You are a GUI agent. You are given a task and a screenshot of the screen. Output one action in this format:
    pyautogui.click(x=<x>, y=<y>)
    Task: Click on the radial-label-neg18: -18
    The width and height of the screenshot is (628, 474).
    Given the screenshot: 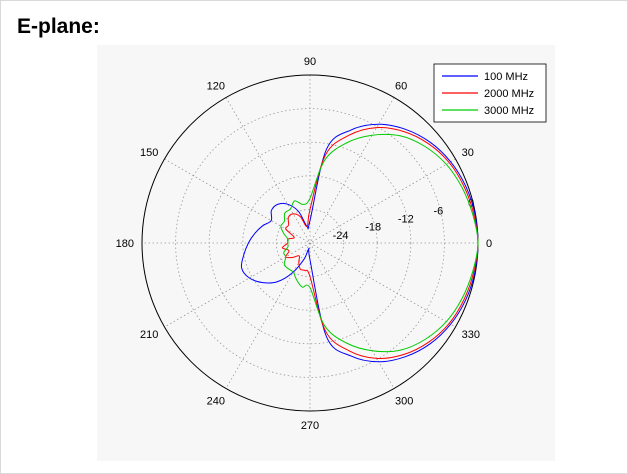 What is the action you would take?
    pyautogui.click(x=373, y=228)
    